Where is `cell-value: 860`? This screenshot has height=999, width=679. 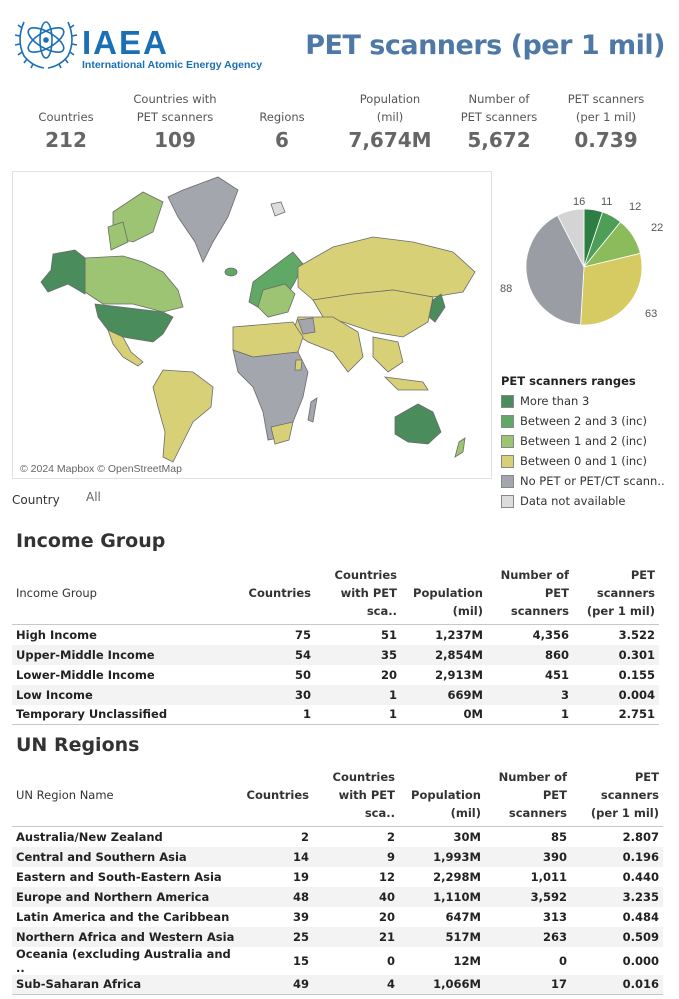
cell-value: 860 is located at coordinates (530, 654).